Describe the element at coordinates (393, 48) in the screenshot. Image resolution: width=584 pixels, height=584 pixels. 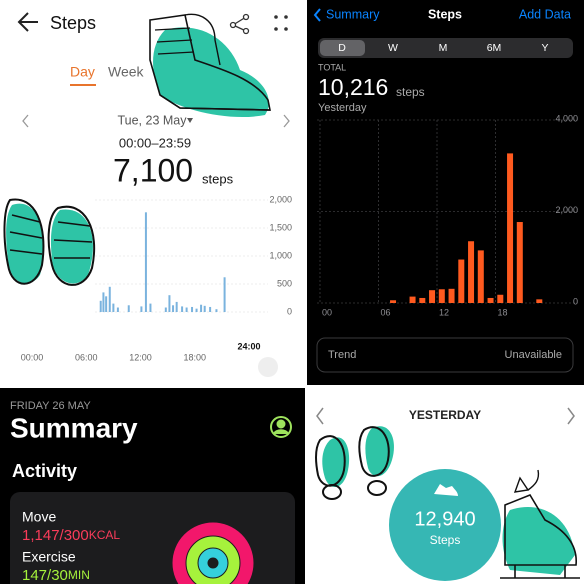
I see `range-tab: W` at that location.